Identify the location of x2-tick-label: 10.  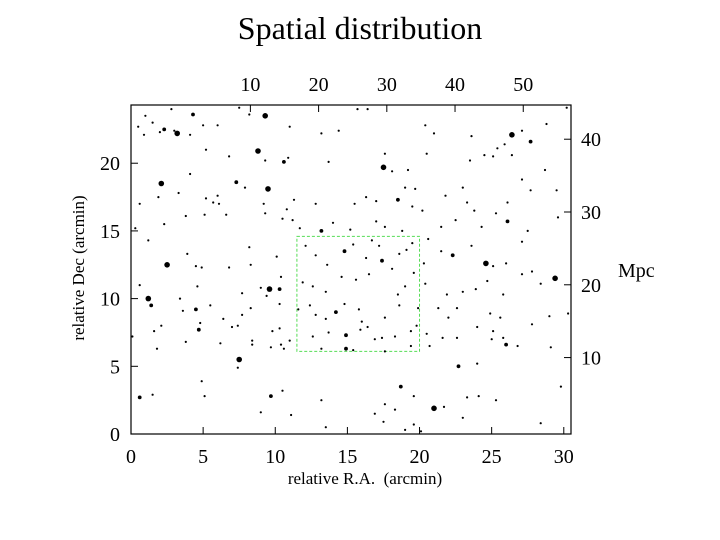
(250, 85).